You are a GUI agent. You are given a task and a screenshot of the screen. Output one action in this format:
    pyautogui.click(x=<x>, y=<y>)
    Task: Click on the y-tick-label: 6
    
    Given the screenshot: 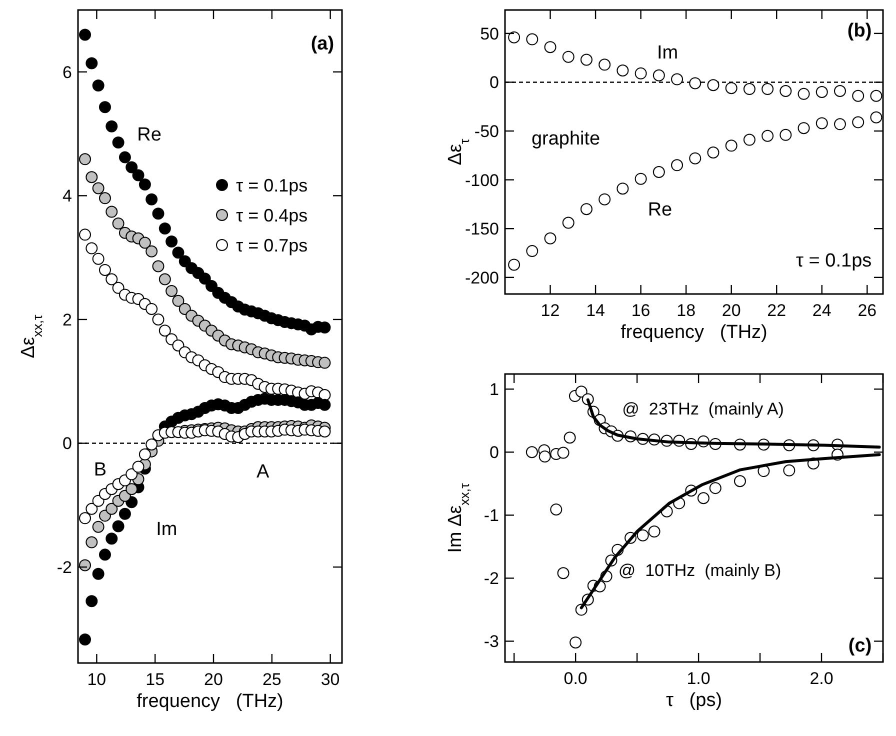 What is the action you would take?
    pyautogui.click(x=67, y=72)
    